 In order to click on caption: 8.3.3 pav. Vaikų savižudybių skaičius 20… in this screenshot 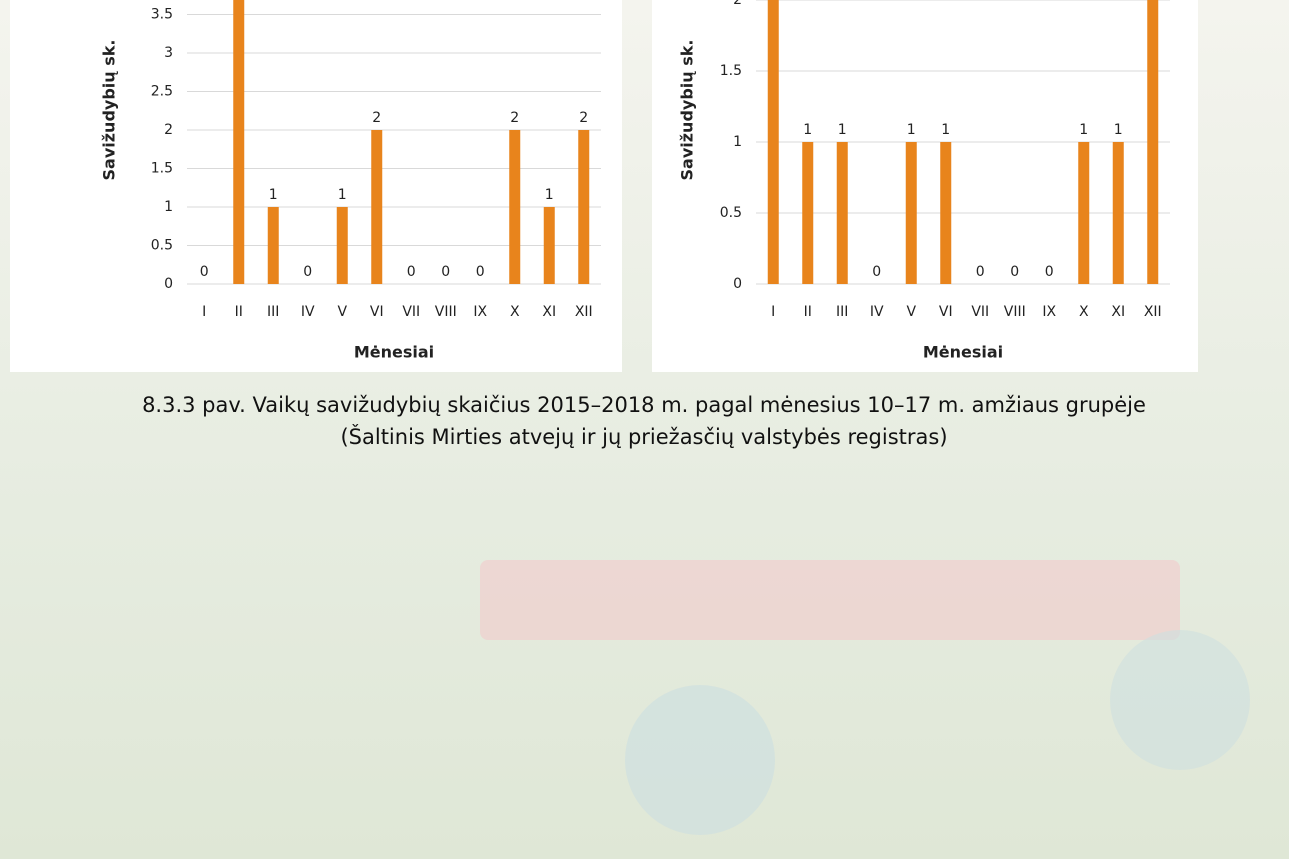, I will do `click(644, 405)`.